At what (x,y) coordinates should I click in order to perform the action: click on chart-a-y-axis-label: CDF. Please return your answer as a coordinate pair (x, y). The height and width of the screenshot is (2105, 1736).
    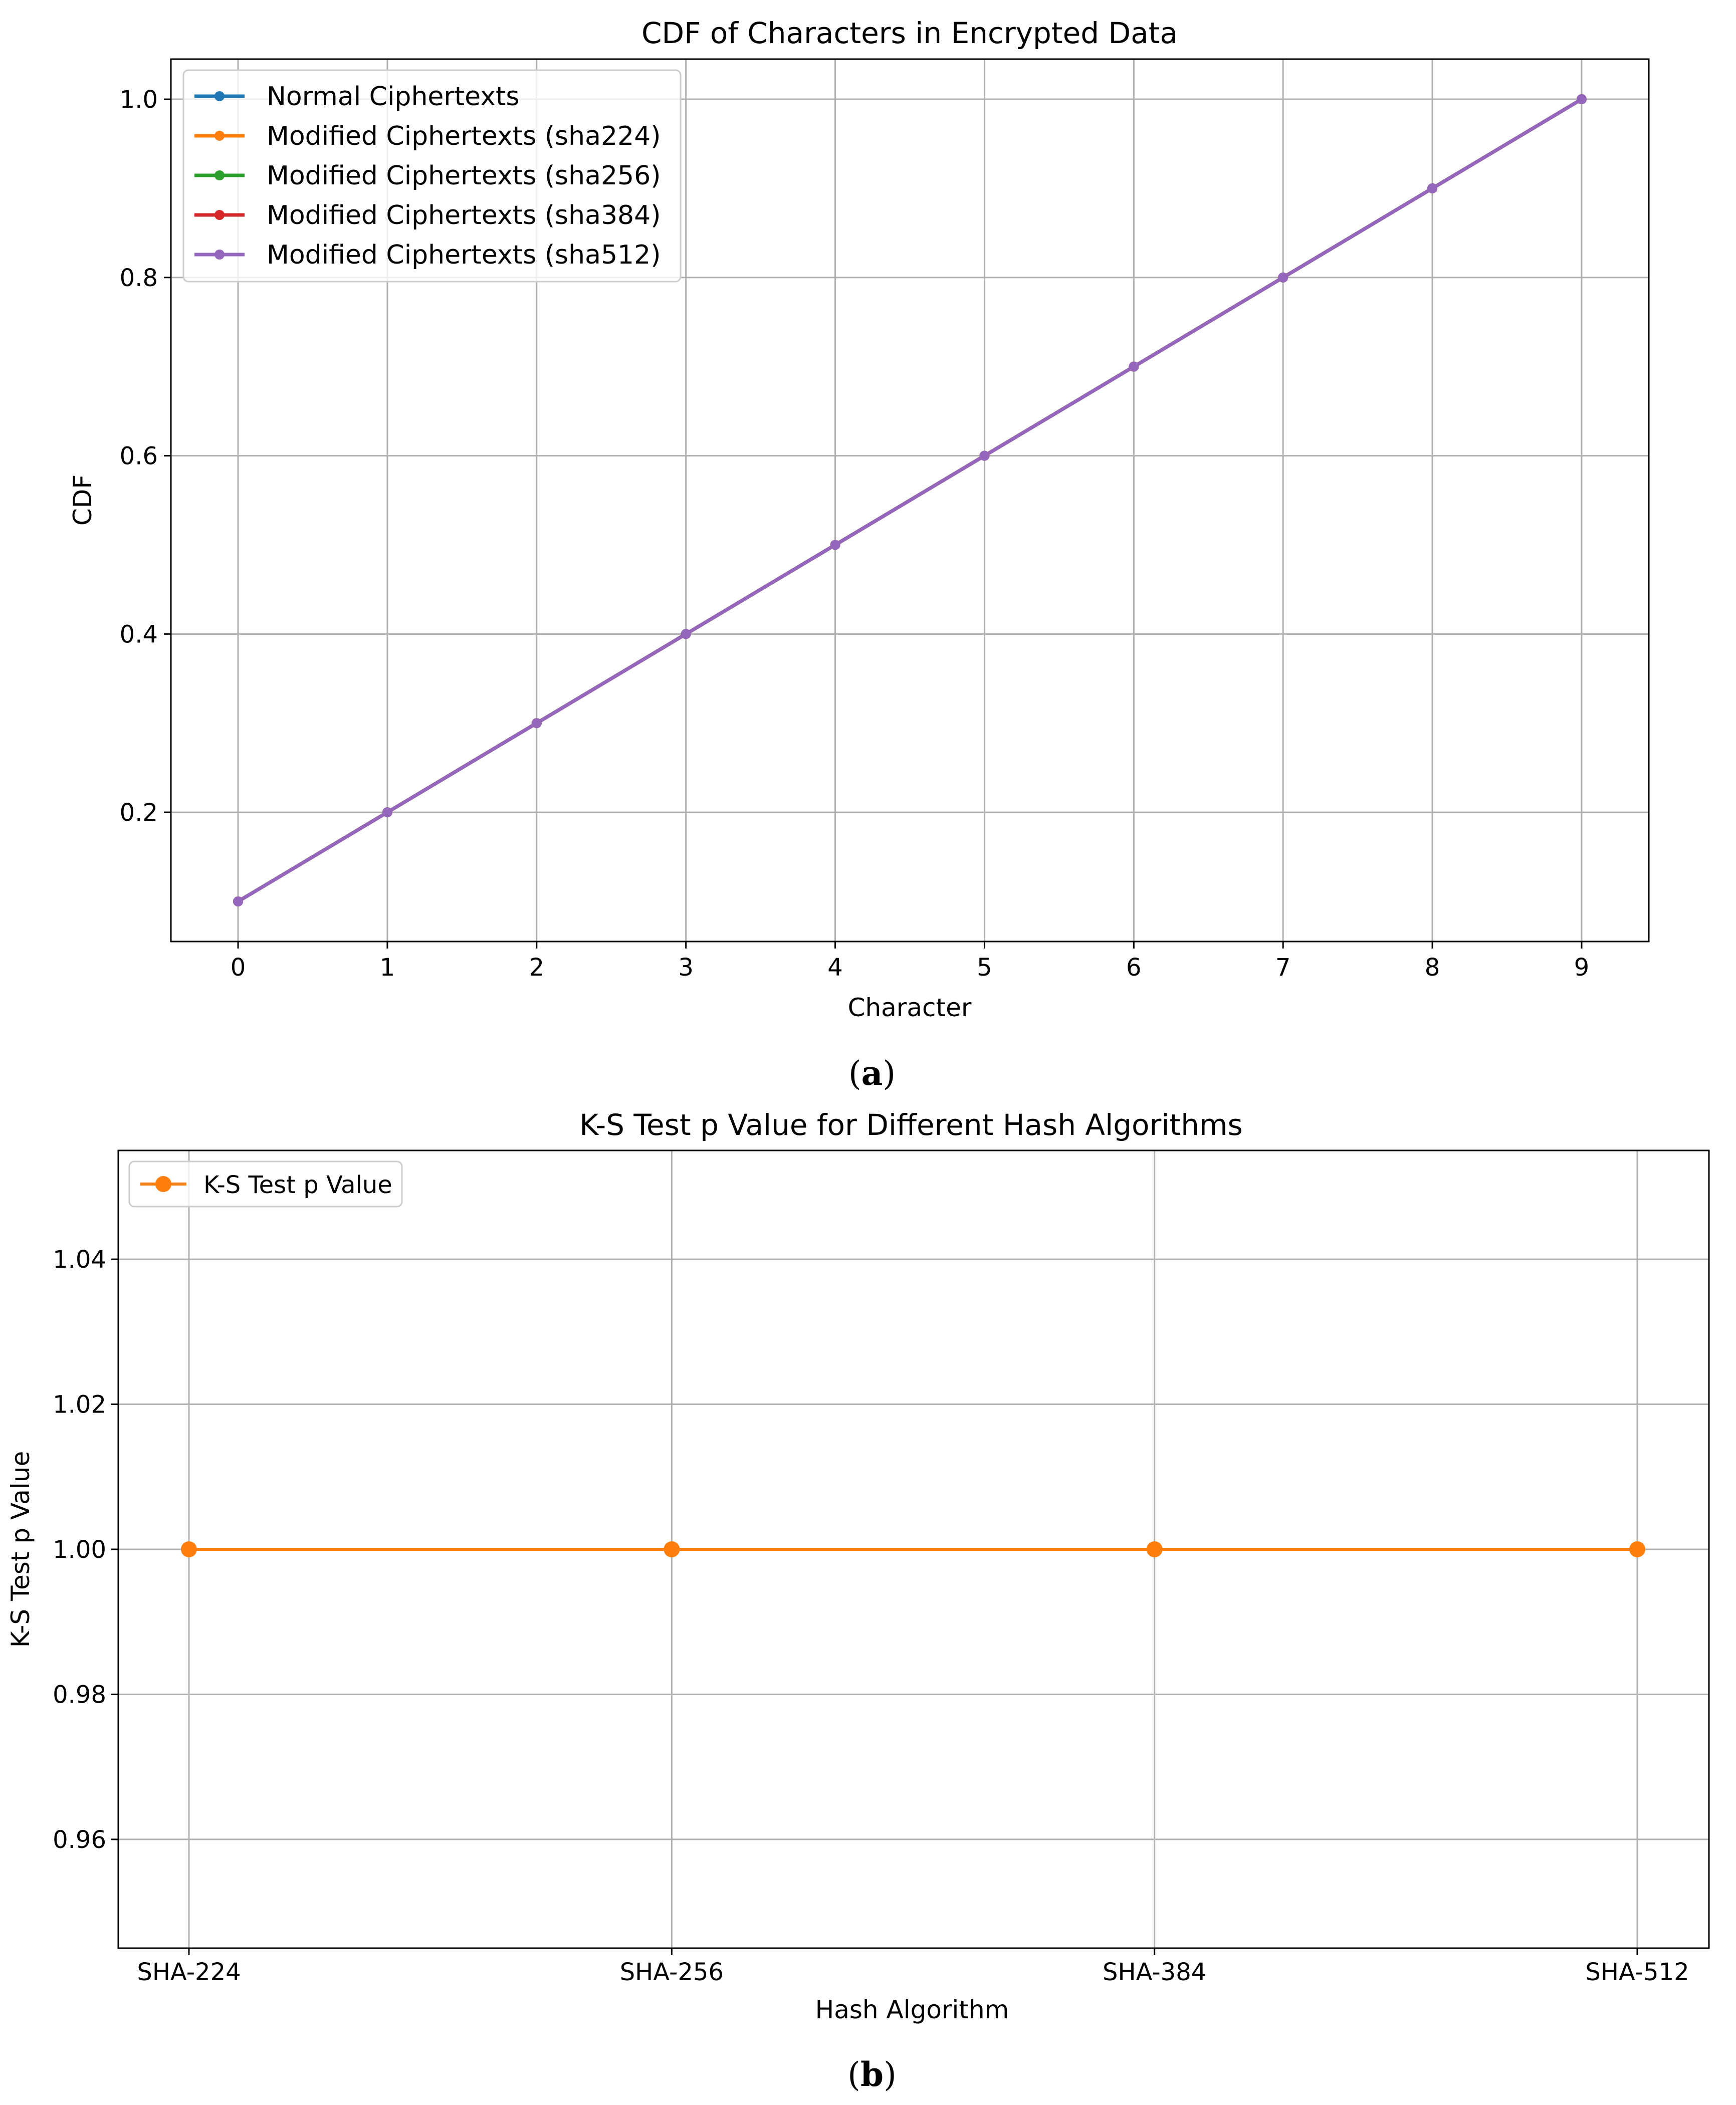
    Looking at the image, I should click on (82, 500).